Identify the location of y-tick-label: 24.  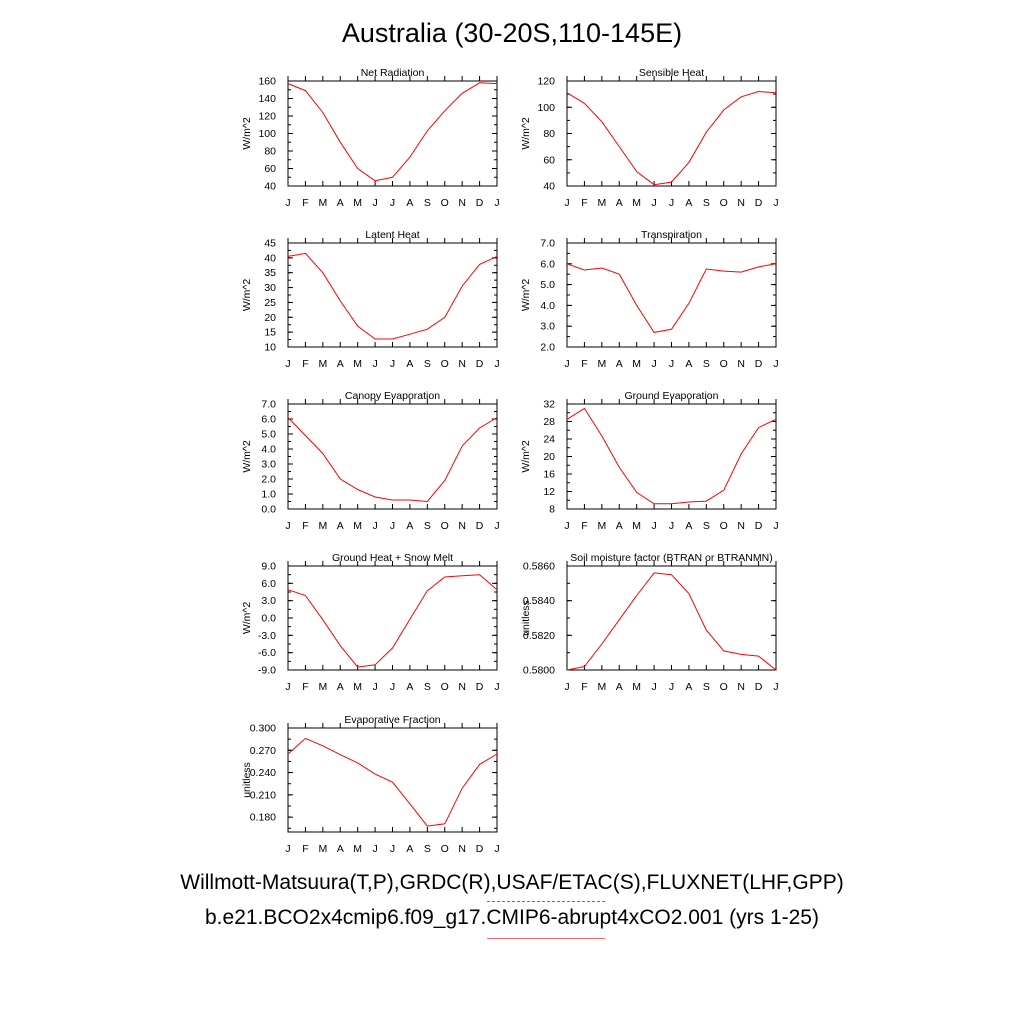
(549, 440).